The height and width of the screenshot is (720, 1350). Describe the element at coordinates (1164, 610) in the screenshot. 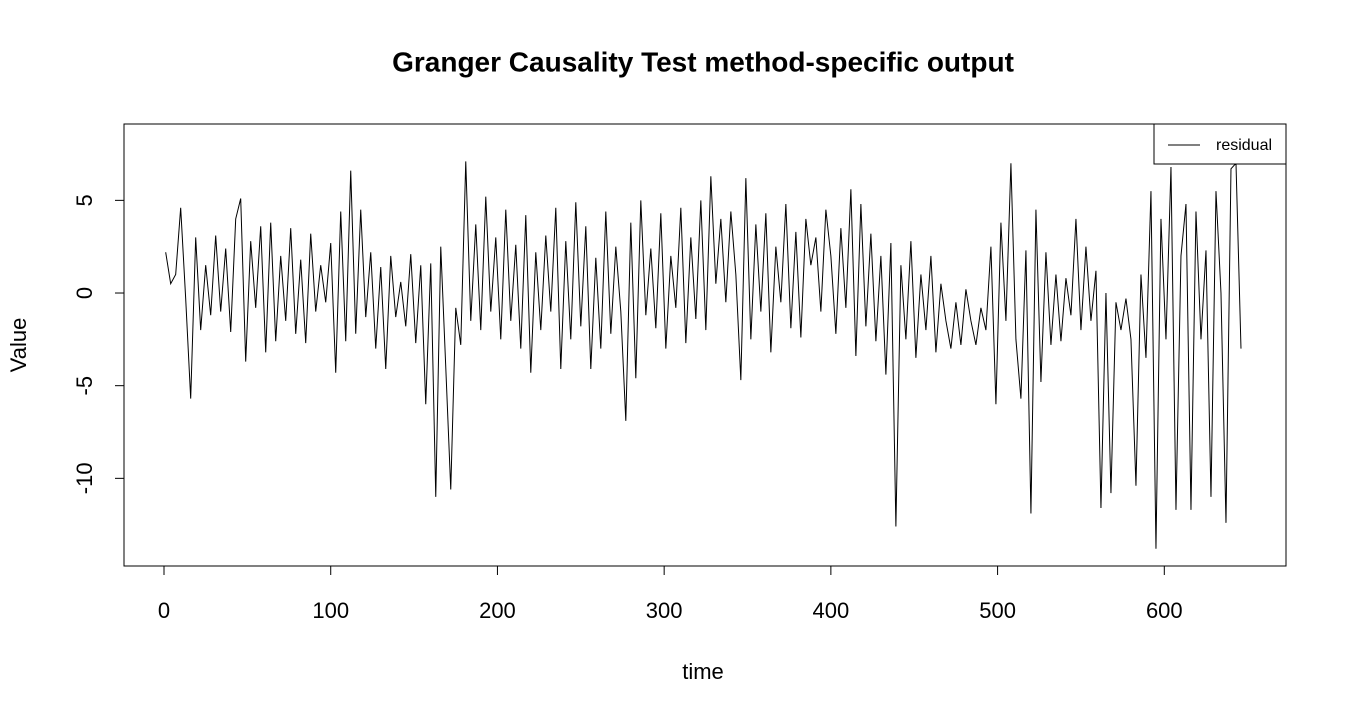

I see `x-tick-label: 600` at that location.